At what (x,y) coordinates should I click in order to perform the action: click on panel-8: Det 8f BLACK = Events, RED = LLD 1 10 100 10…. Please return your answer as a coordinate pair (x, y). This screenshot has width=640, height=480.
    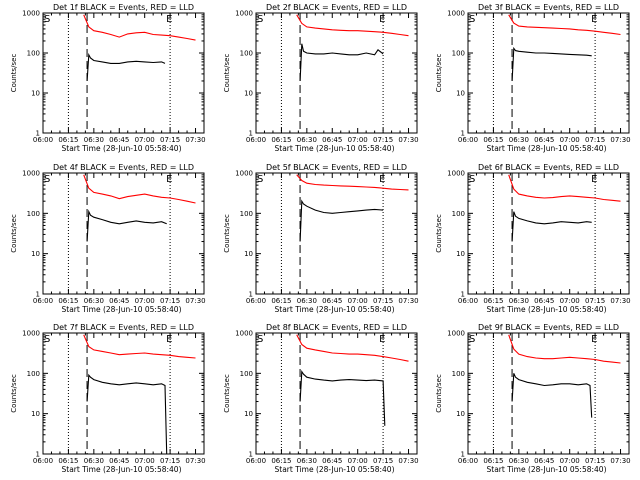
    Looking at the image, I should click on (321, 398).